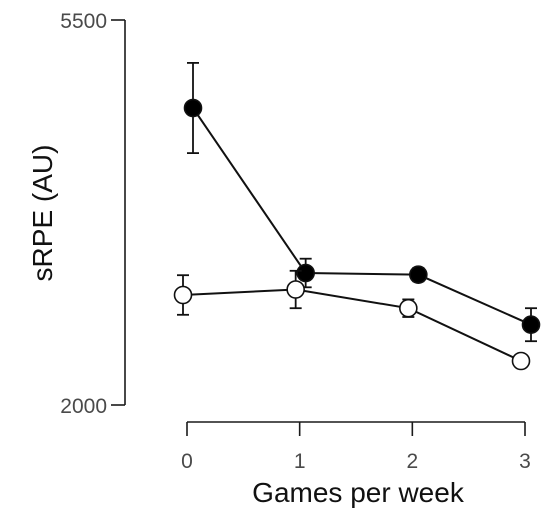 The image size is (550, 520). I want to click on series-line, so click(352, 325).